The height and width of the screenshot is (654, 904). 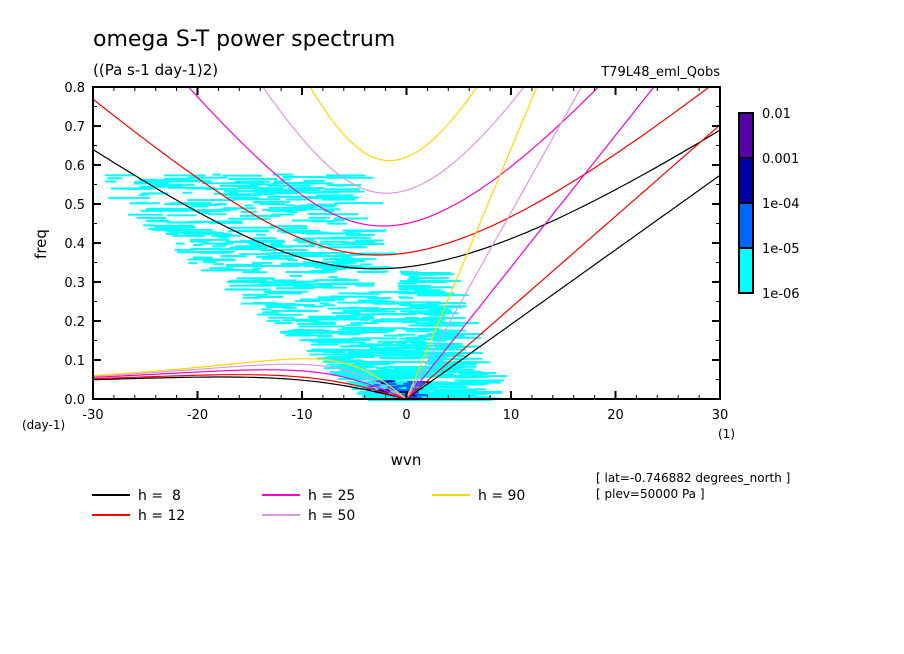 I want to click on legend-label: h = 50, so click(x=331, y=516).